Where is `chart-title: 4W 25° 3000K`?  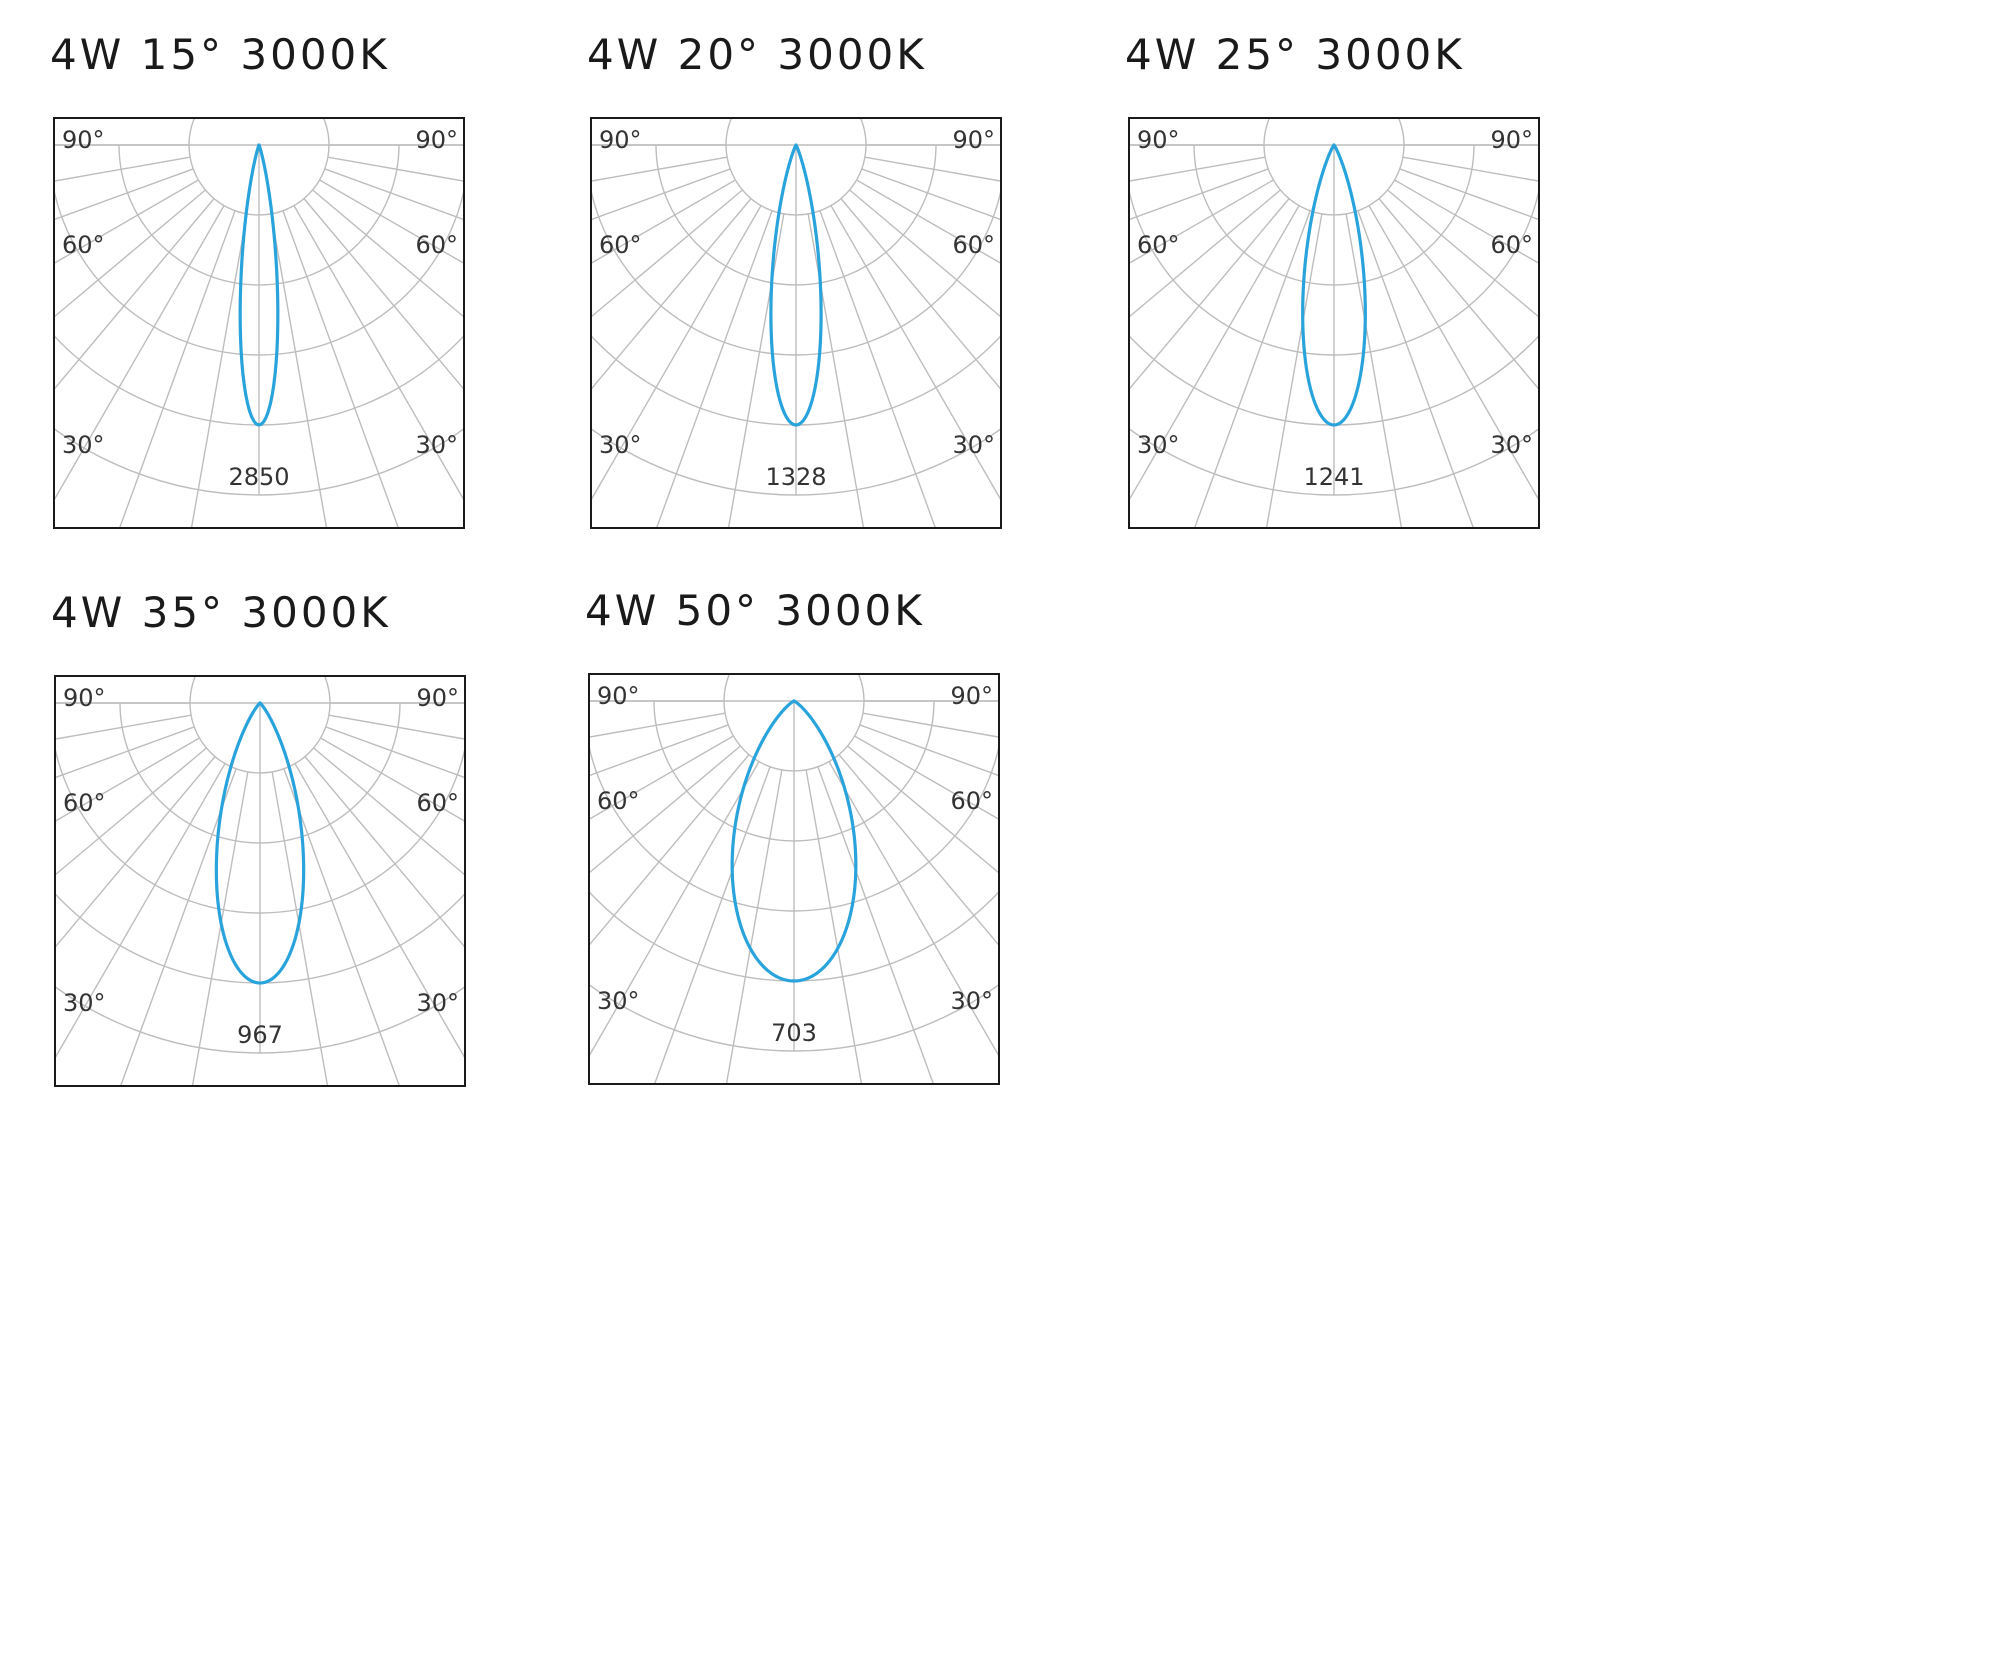 chart-title: 4W 25° 3000K is located at coordinates (1295, 54).